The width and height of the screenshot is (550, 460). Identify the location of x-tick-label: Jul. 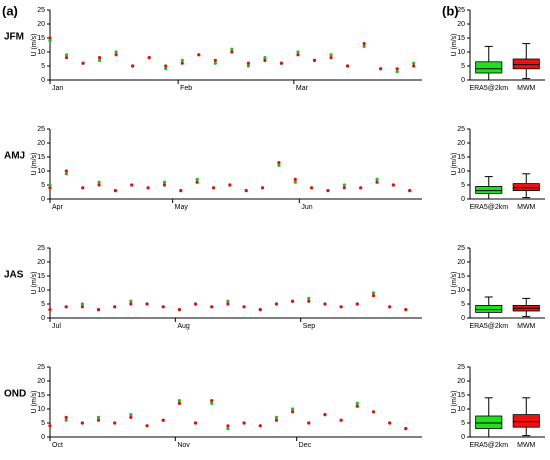
(56, 326).